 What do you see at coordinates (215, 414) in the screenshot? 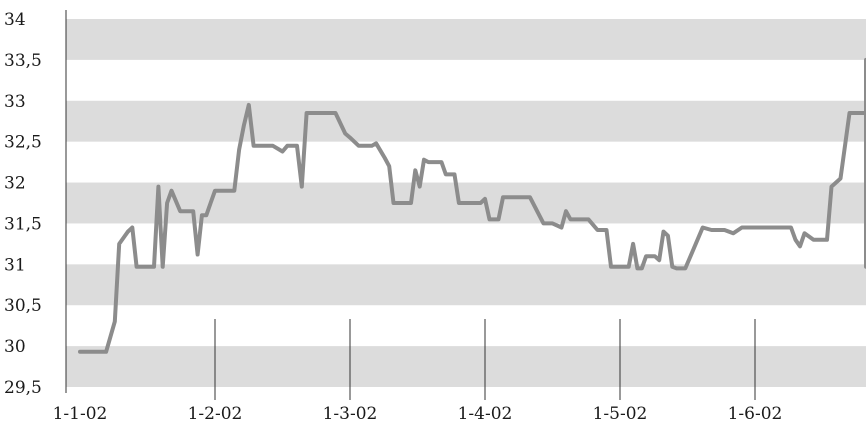
I see `x-tick-label: 1-2-02` at bounding box center [215, 414].